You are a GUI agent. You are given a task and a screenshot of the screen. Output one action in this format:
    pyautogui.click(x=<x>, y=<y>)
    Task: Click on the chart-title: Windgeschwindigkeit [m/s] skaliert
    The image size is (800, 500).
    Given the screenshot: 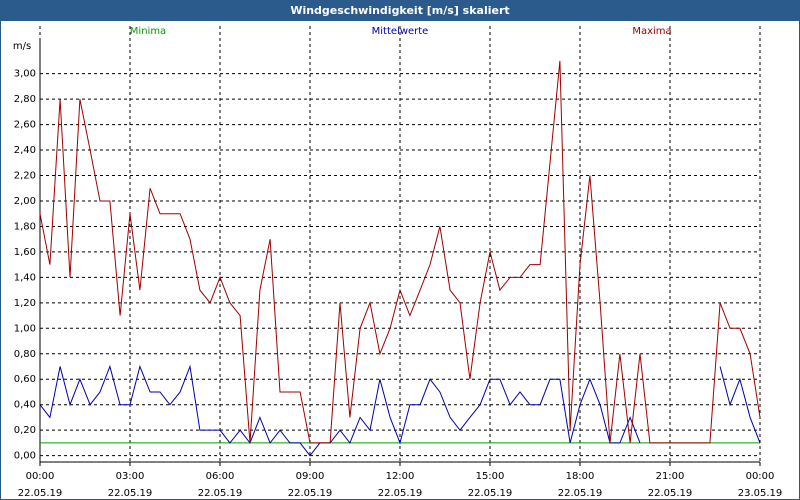 What is the action you would take?
    pyautogui.click(x=399, y=10)
    